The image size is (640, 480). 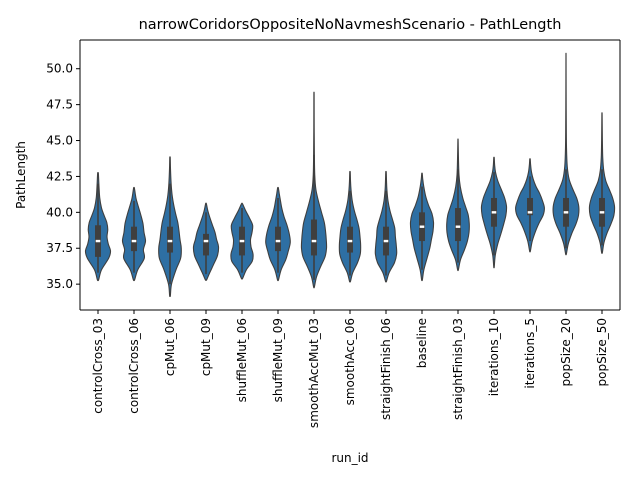 What do you see at coordinates (278, 360) in the screenshot?
I see `x-tick-label: shuffleMut_09` at bounding box center [278, 360].